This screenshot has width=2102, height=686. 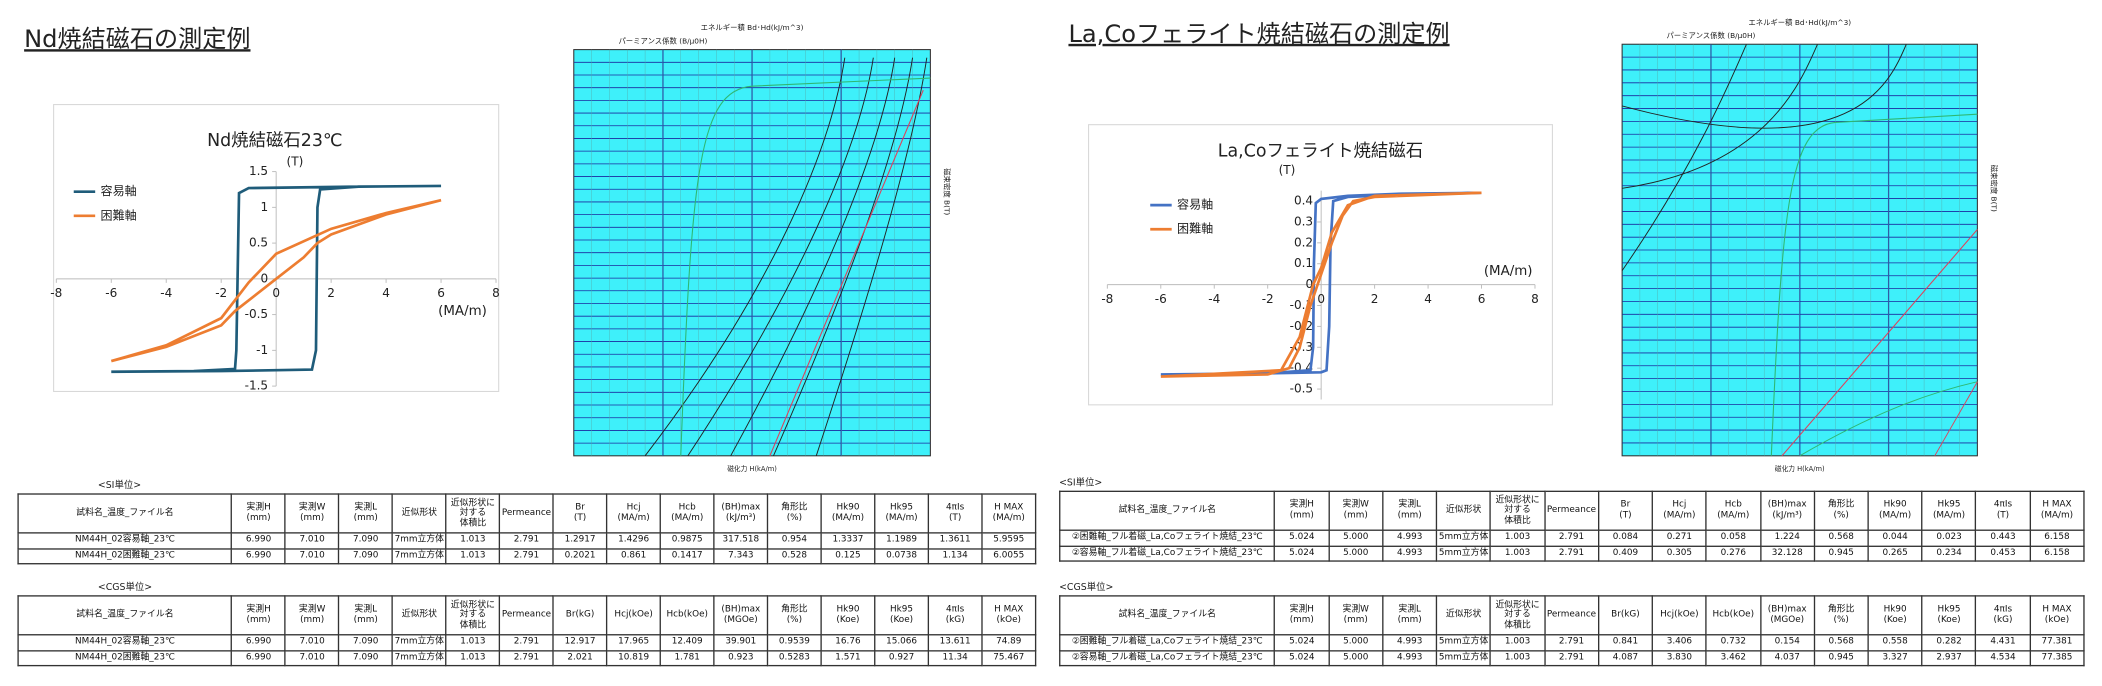 I want to click on table-cell: 2.937, so click(x=1949, y=658).